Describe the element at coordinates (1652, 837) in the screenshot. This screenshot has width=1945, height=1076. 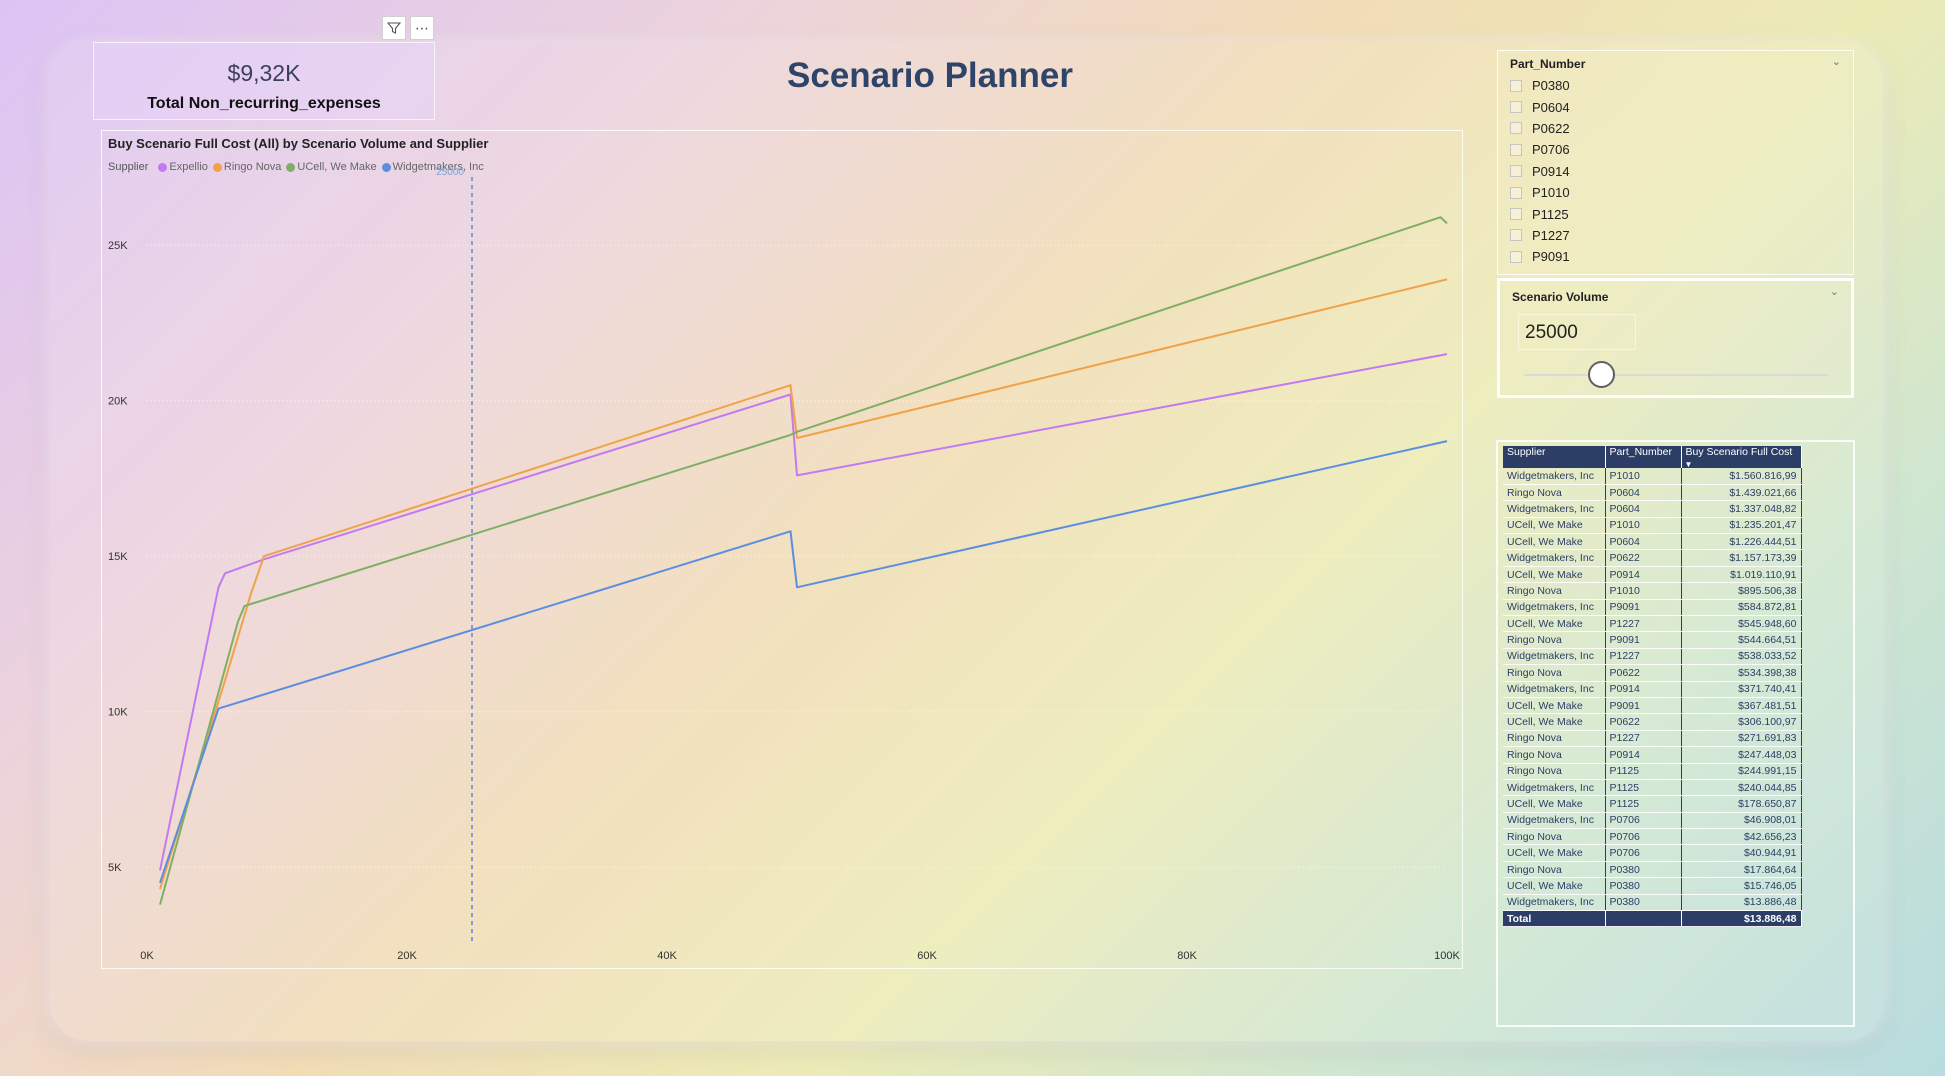
I see `table-row: Ringo Nova P0706 $42.656,23` at that location.